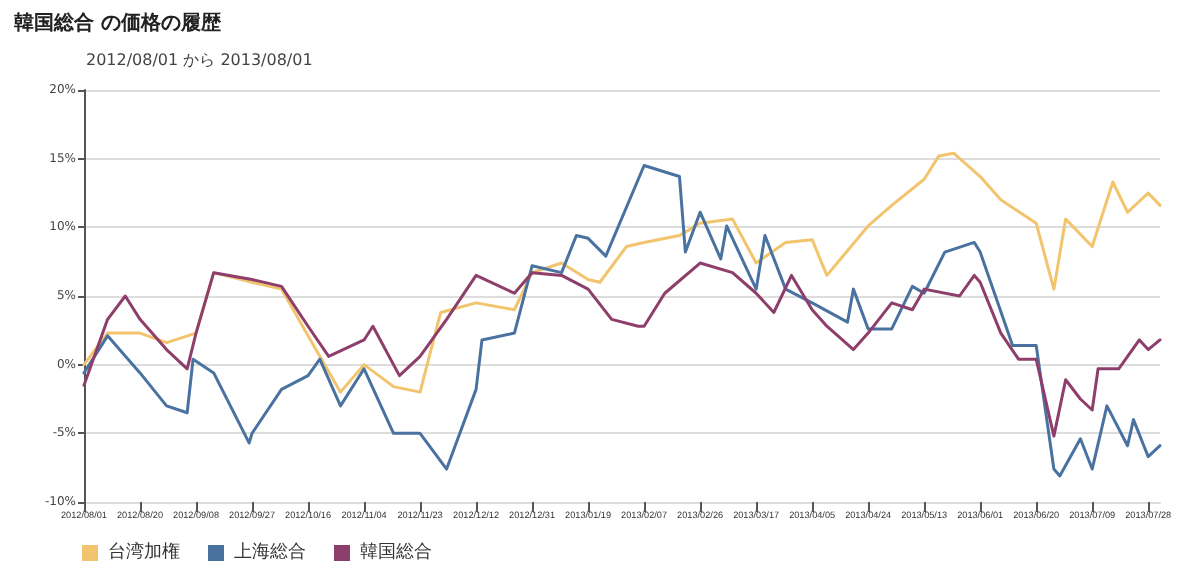 The width and height of the screenshot is (1200, 576). I want to click on chart-subtitle: 2012/08/01 から 2013/08/01, so click(199, 60).